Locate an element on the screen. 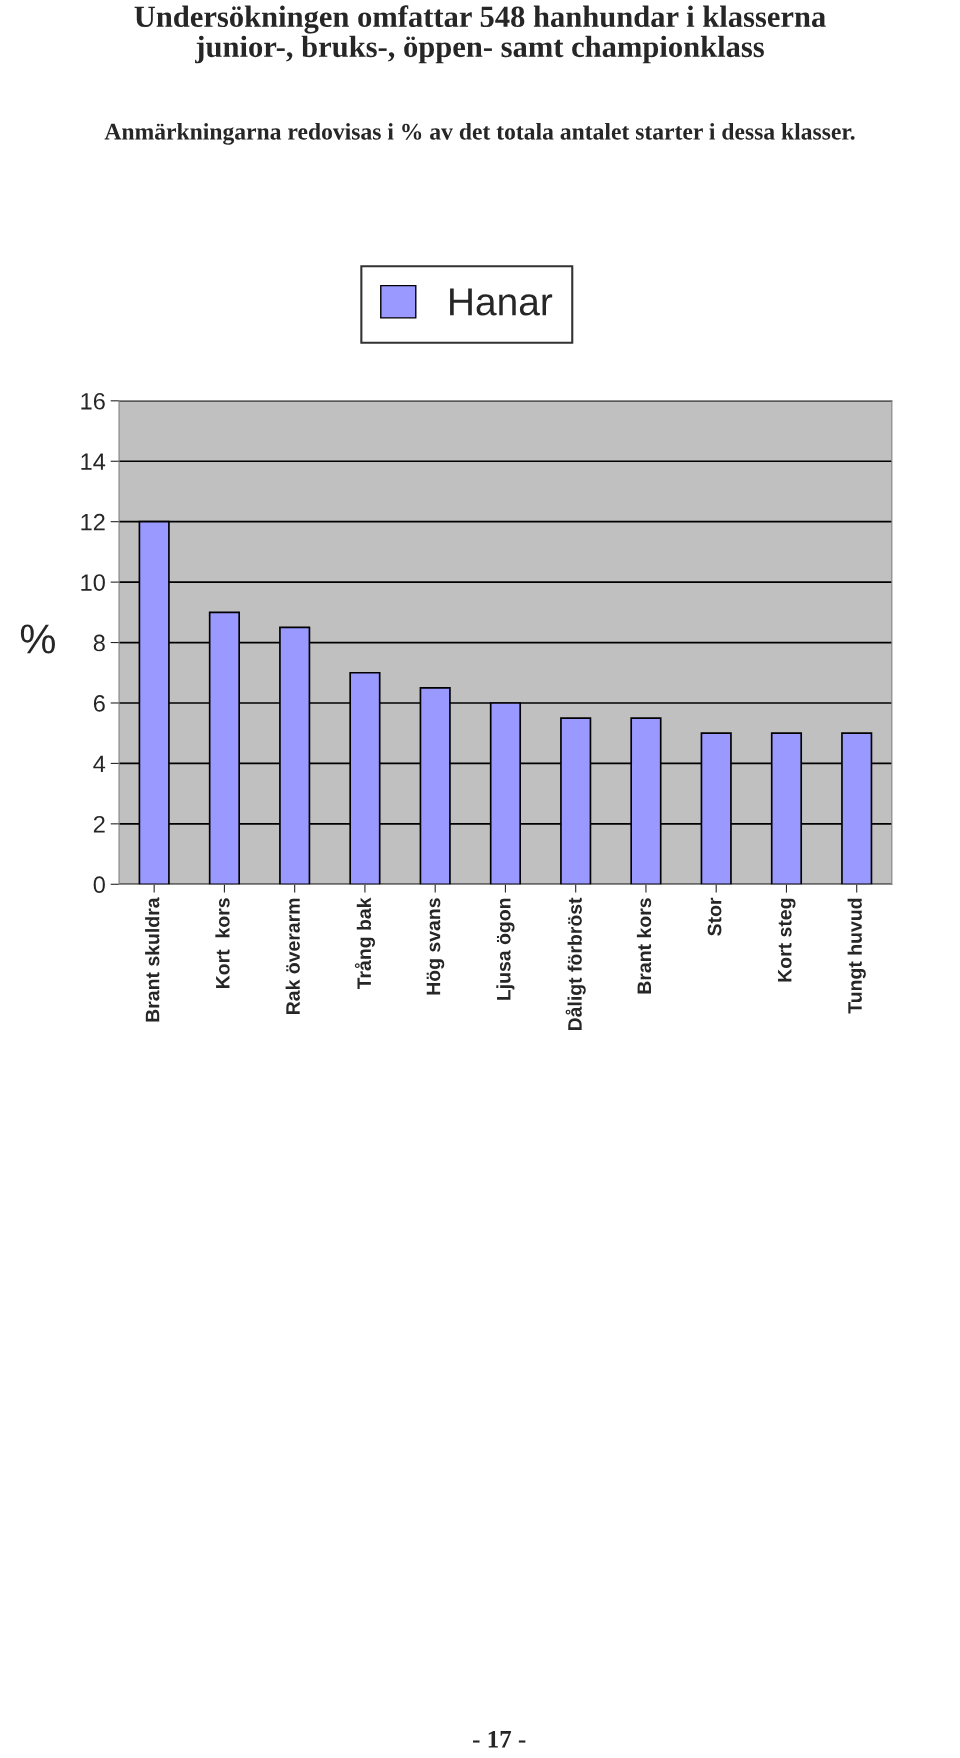 The image size is (960, 1758). x-tick-label: Brant kors is located at coordinates (644, 946).